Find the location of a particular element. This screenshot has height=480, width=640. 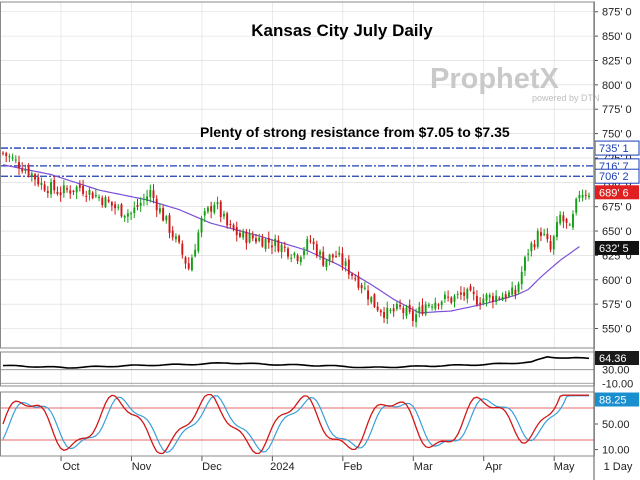

y-tick-label: 675' 0 is located at coordinates (617, 208).